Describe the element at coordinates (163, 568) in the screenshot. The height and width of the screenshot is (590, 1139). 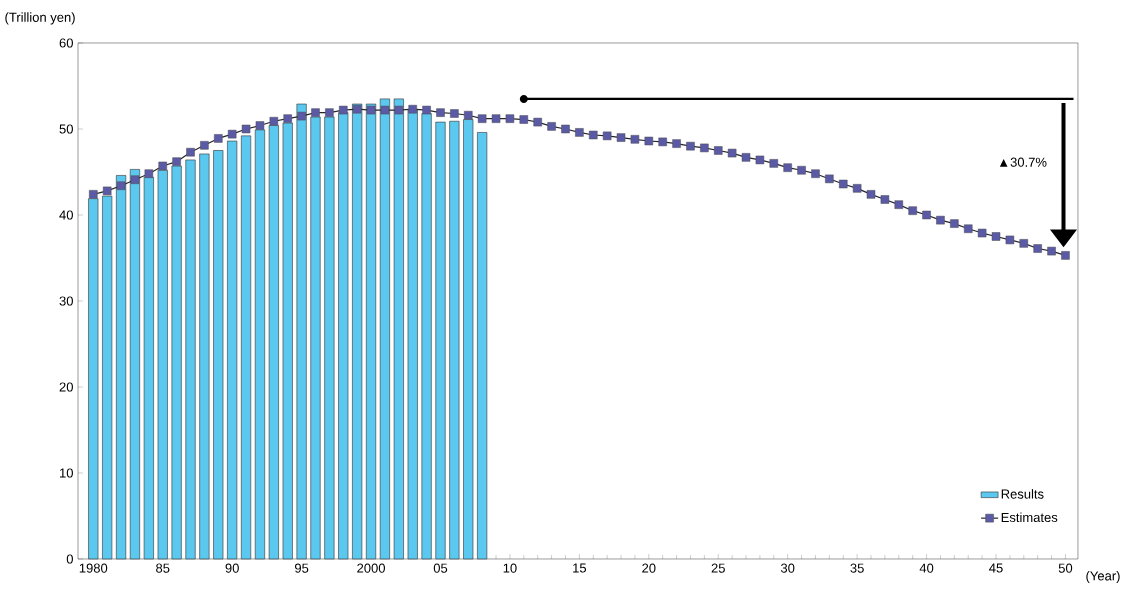
I see `x-tick-label: 85` at that location.